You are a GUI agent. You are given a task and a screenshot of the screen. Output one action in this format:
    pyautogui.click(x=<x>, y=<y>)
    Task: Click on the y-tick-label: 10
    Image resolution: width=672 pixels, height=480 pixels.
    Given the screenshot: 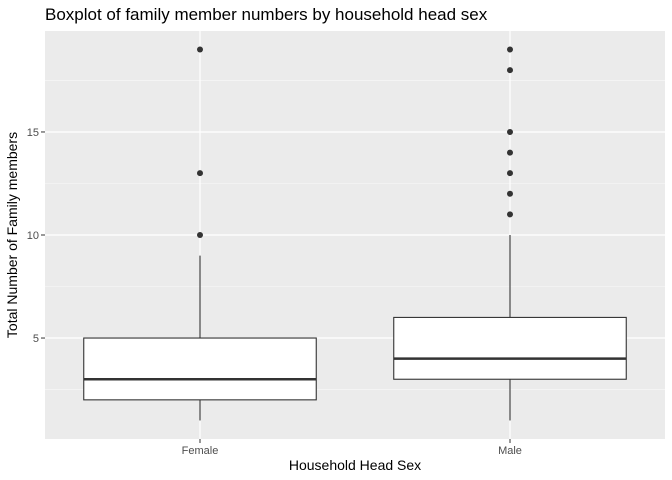 What is the action you would take?
    pyautogui.click(x=33, y=236)
    